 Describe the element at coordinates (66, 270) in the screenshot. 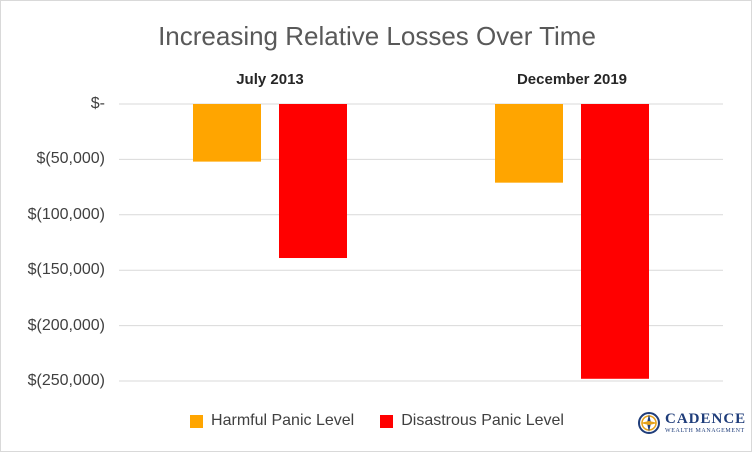

I see `y-tick-label: $(150,000)` at that location.